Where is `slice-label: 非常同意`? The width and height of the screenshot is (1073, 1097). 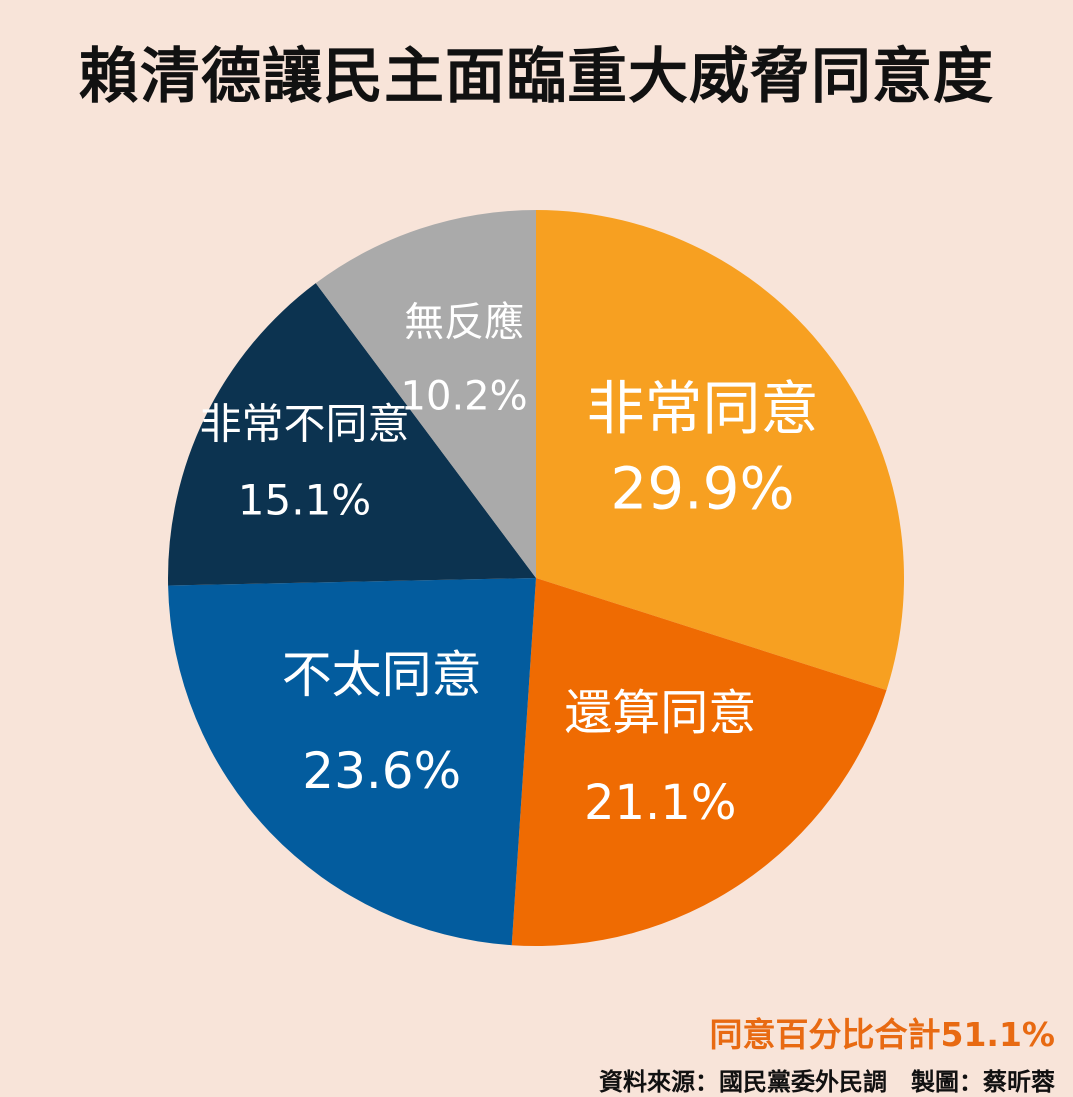
slice-label: 非常同意 is located at coordinates (702, 409).